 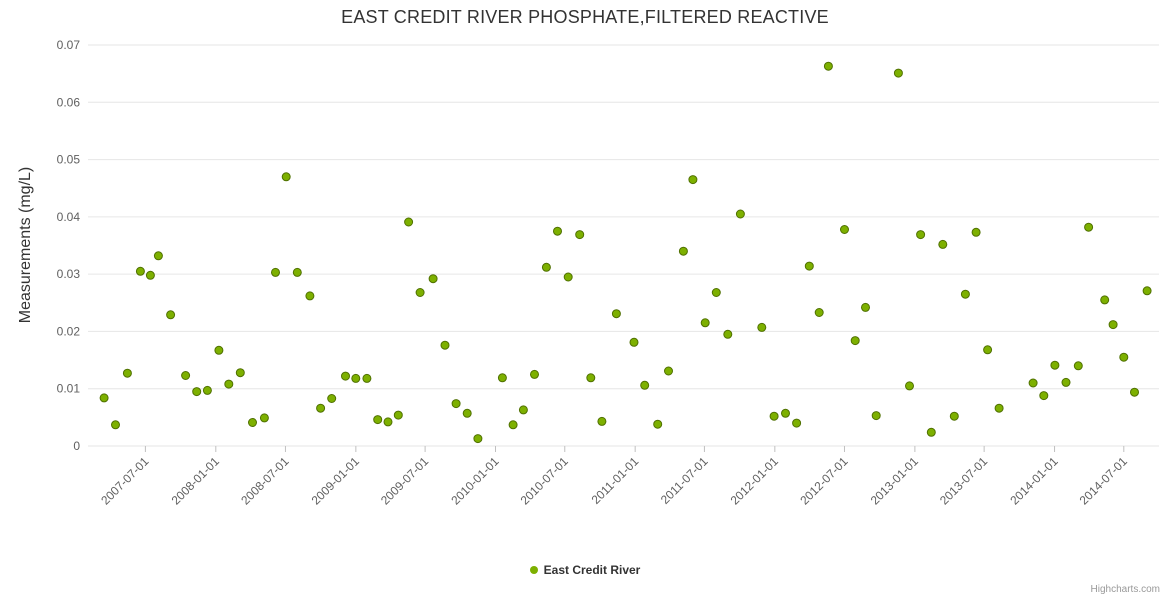 What do you see at coordinates (585, 570) in the screenshot?
I see `legend-item-east-credit-river: East Credit River` at bounding box center [585, 570].